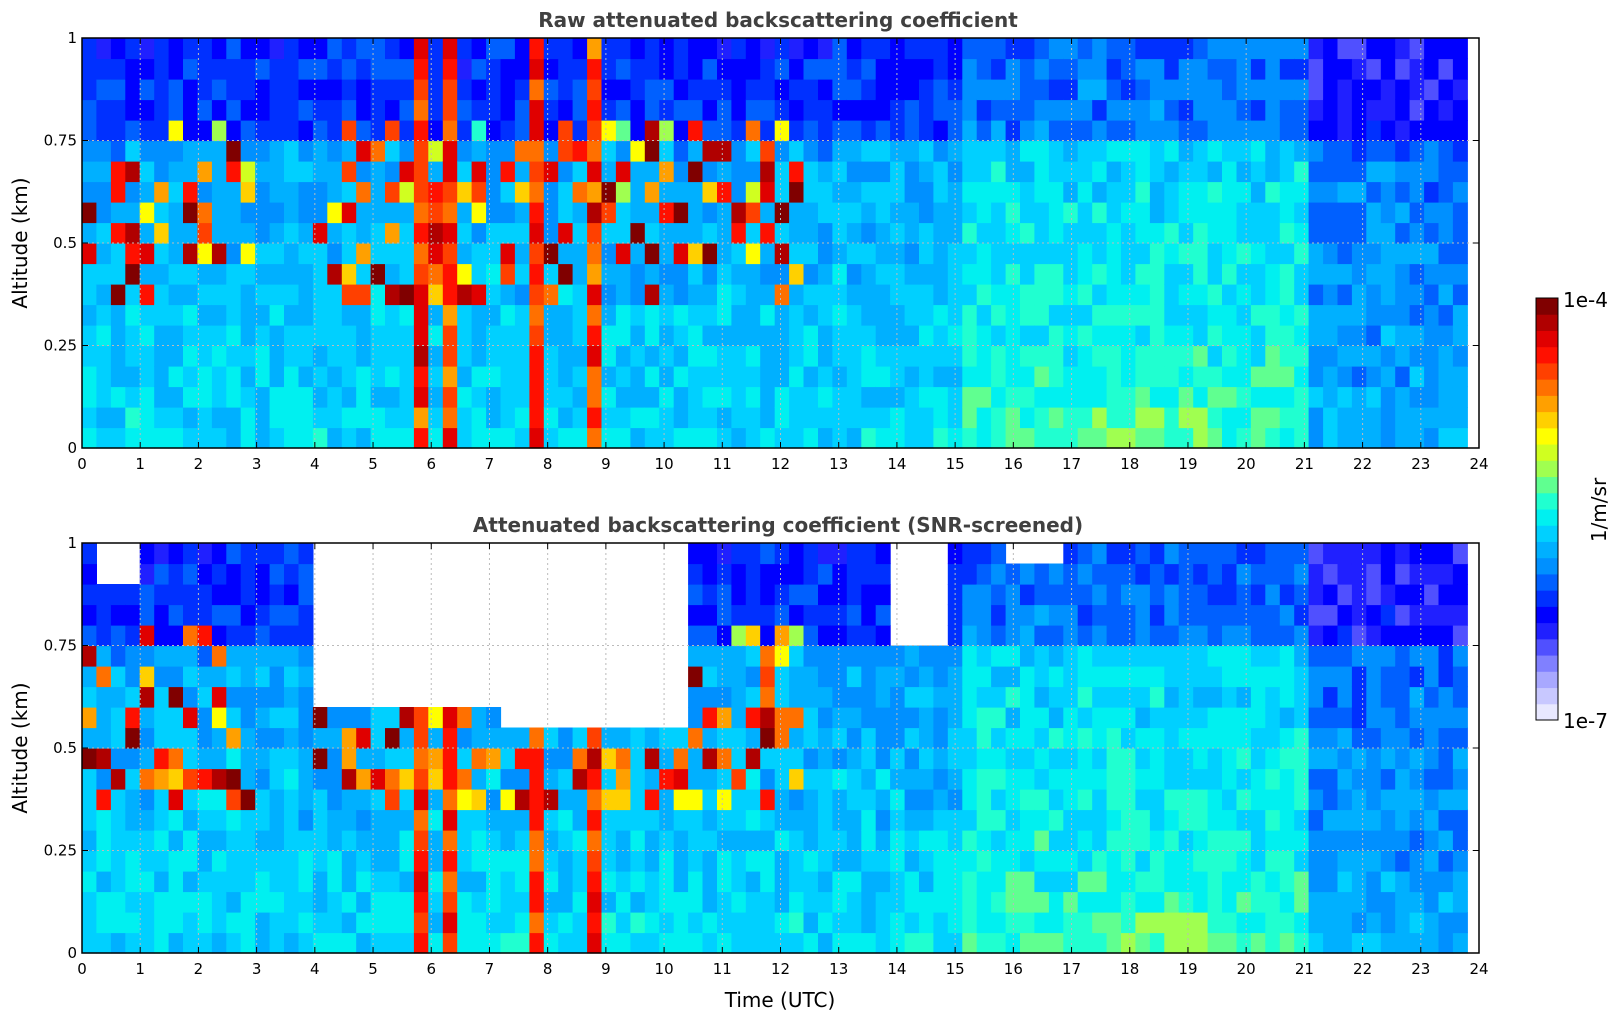  I want to click on y-tick-label: 1, so click(72, 38).